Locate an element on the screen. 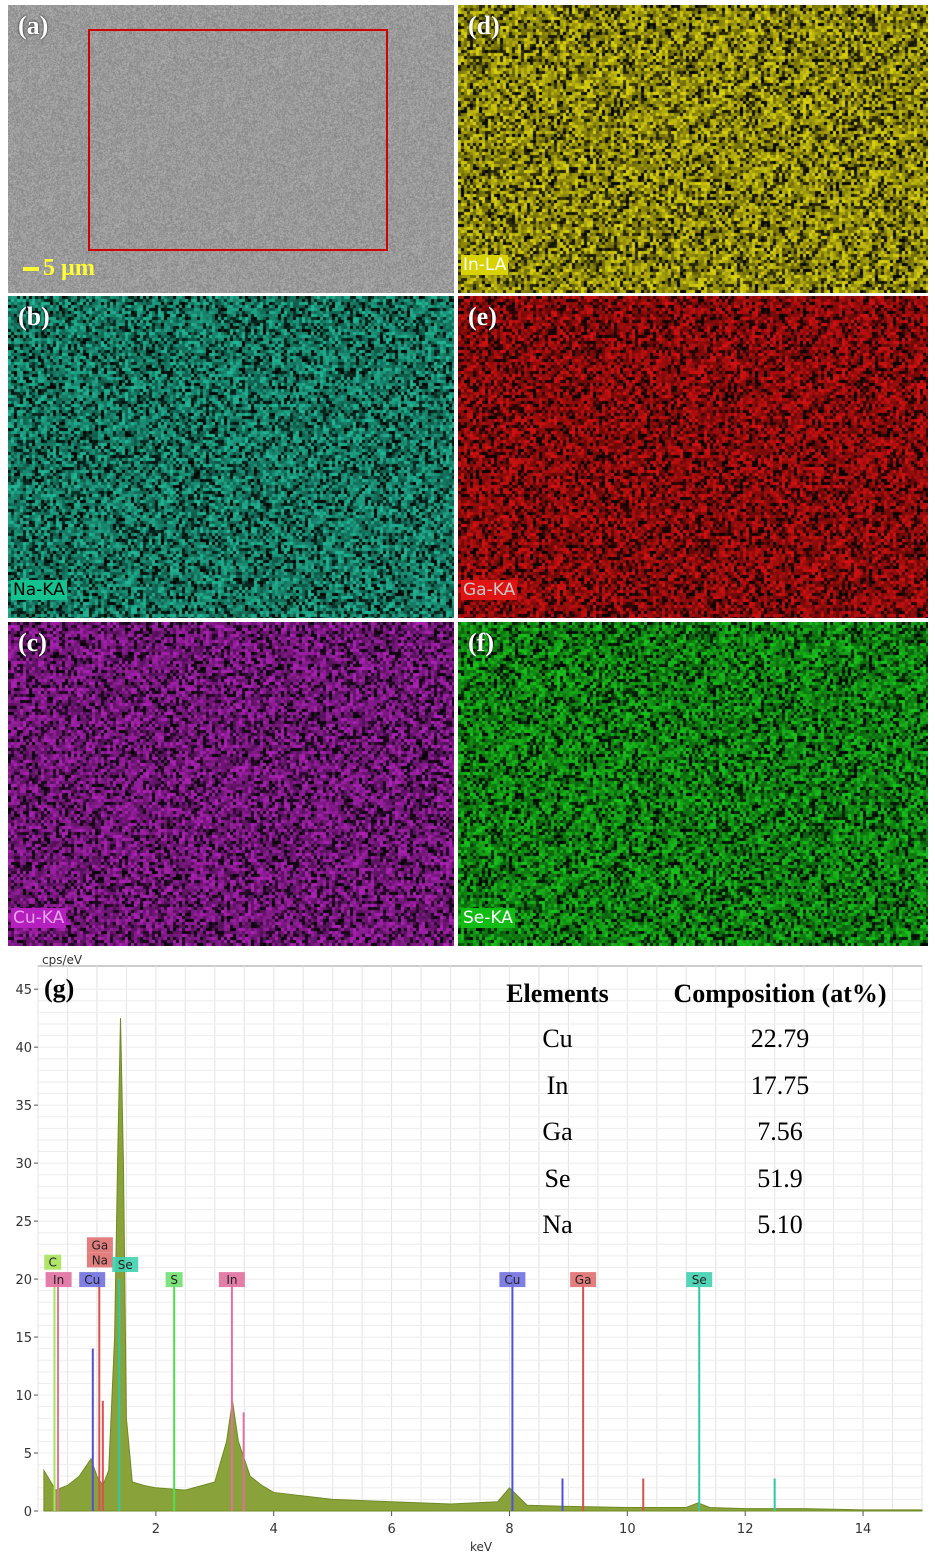 This screenshot has height=1557, width=935. table-row: Se 51.9 is located at coordinates (702, 1179).